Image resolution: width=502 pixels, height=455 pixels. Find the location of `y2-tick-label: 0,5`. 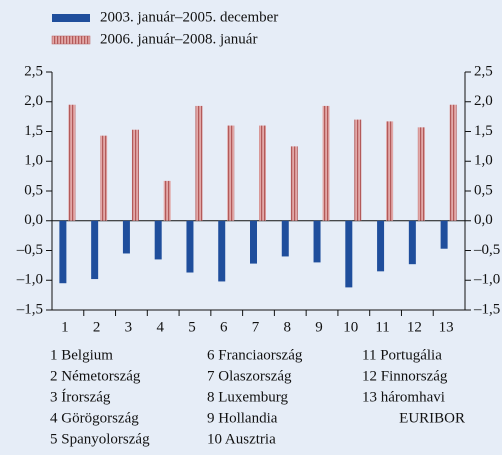

y2-tick-label: 0,5 is located at coordinates (483, 190).